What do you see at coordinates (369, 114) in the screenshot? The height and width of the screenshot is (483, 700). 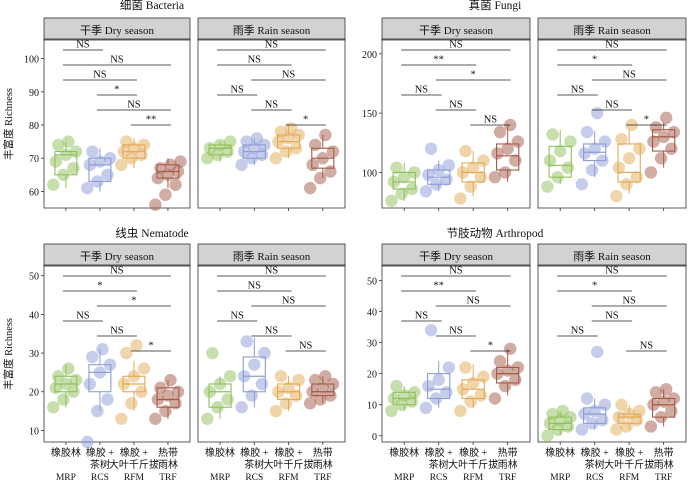 I see `y-tick-label: 150` at bounding box center [369, 114].